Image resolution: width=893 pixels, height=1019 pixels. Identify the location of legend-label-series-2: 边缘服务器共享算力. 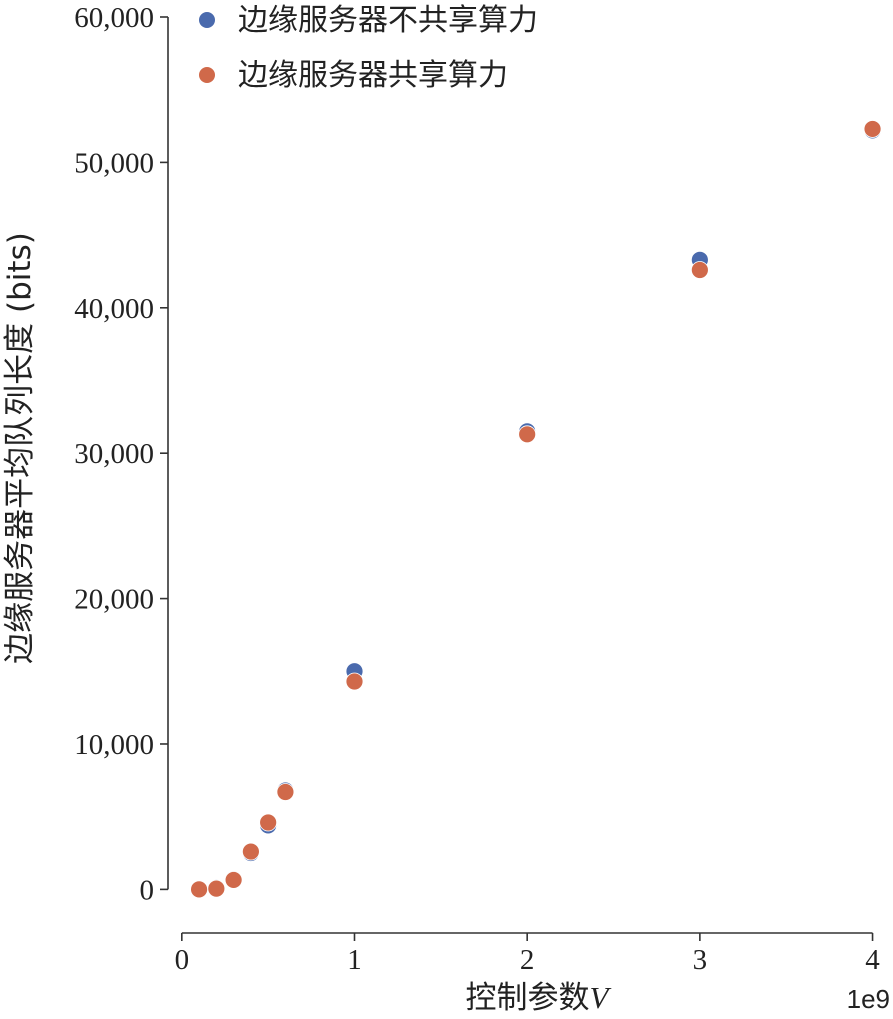
(373, 75).